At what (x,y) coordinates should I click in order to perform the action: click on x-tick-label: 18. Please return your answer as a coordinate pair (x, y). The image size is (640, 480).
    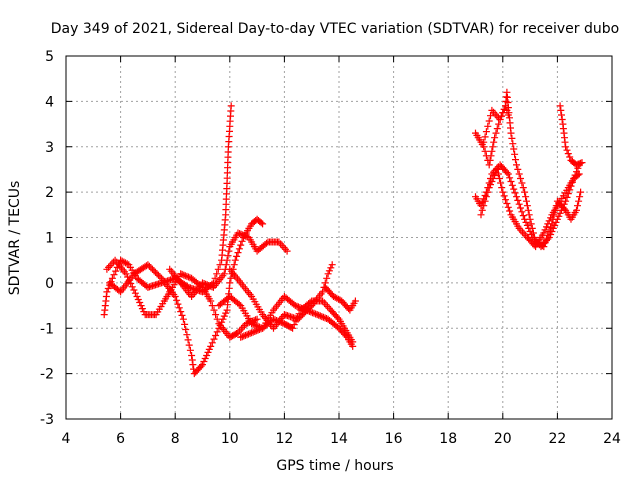
    Looking at the image, I should click on (448, 439).